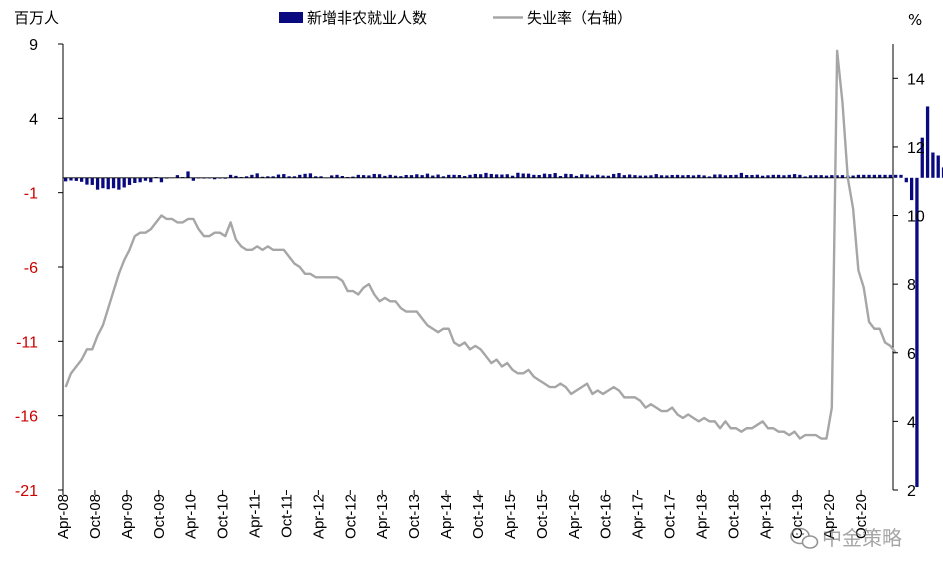 Image resolution: width=943 pixels, height=578 pixels. What do you see at coordinates (579, 18) in the screenshot?
I see `legend-label-line: 失业率（右轴）` at bounding box center [579, 18].